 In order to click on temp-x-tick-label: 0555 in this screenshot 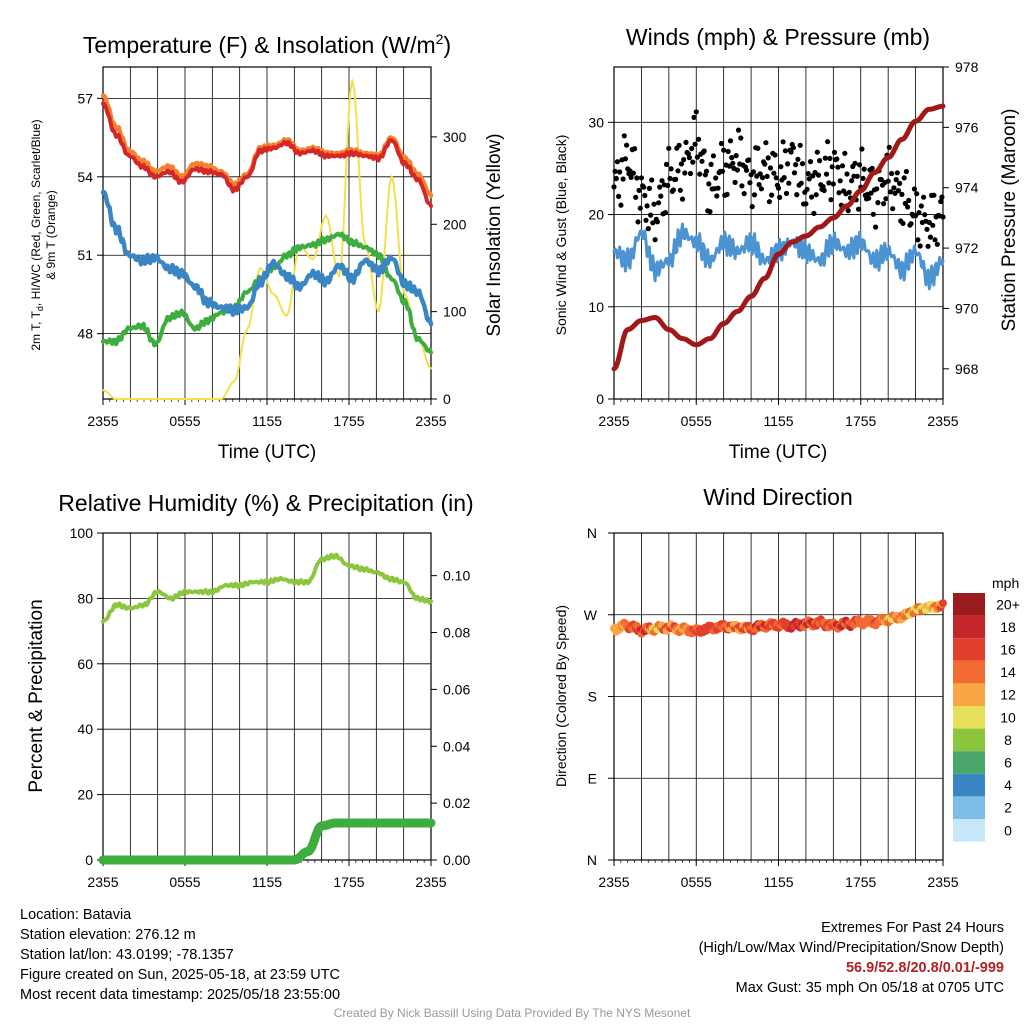, I will do `click(184, 421)`.